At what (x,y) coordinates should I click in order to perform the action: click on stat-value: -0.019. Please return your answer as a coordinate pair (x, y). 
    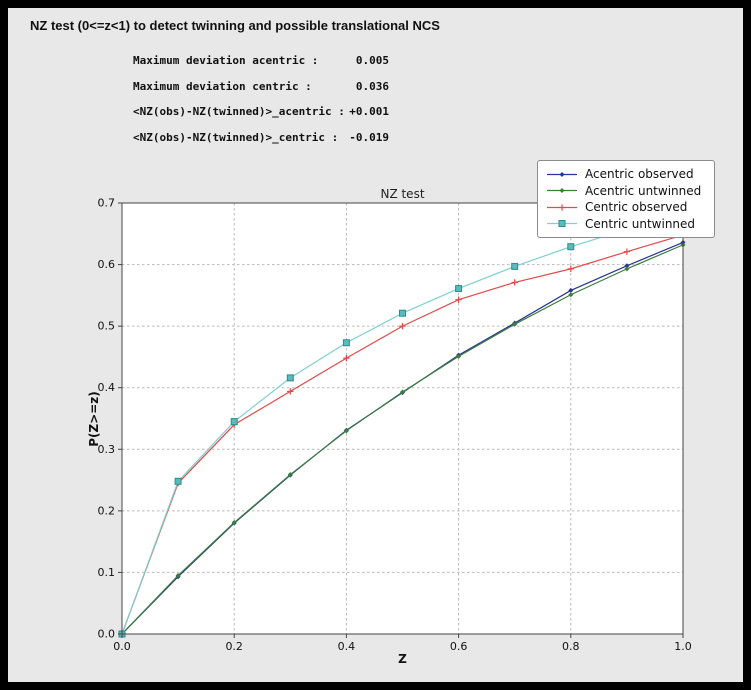
    Looking at the image, I should click on (369, 137).